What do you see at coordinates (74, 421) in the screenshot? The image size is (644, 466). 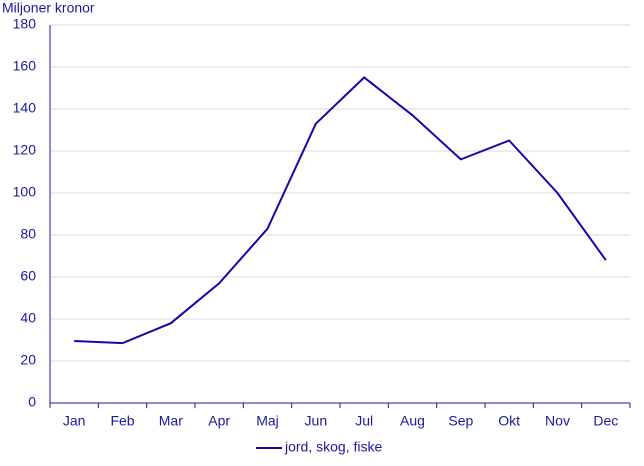 I see `x-tick-label: Jan` at bounding box center [74, 421].